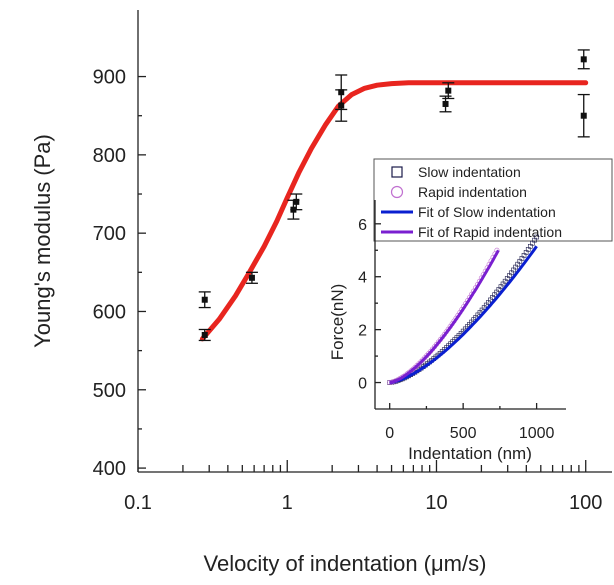 The image size is (614, 585). I want to click on inset-y-ticks: 0 2 4 6, so click(369, 305).